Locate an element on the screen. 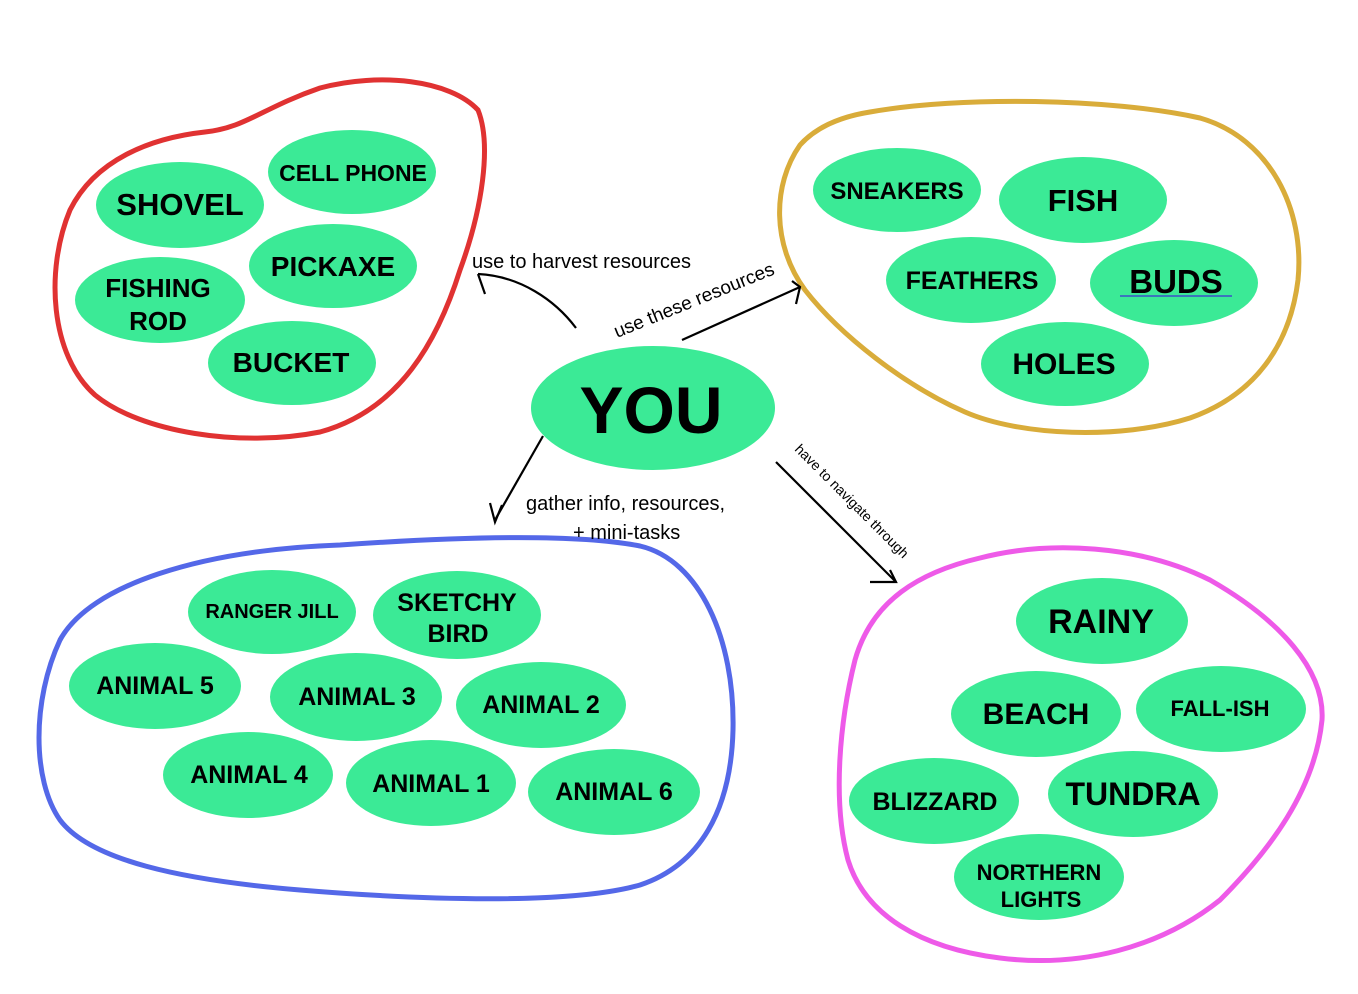  arrow-to-resources is located at coordinates (741, 311).